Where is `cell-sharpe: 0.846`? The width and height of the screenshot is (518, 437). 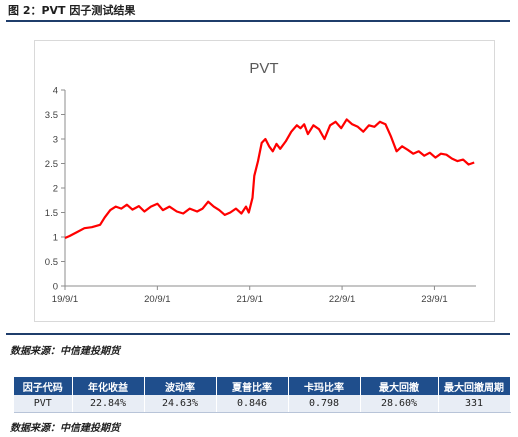
cell-sharpe: 0.846 is located at coordinates (252, 404).